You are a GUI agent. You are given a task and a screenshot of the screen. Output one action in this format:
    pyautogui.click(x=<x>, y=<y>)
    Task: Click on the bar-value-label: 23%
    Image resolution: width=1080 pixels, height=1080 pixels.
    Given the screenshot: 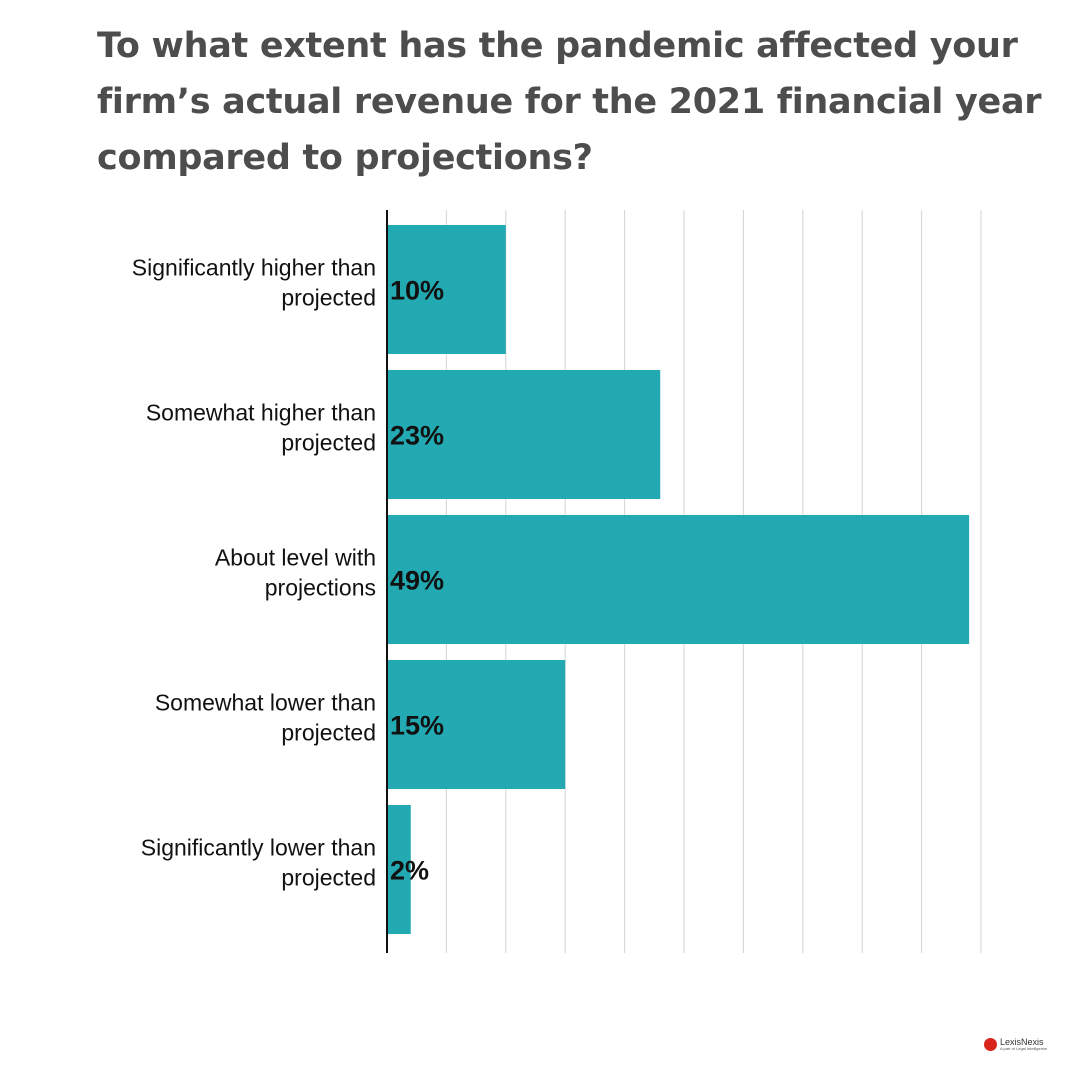 What is the action you would take?
    pyautogui.click(x=417, y=436)
    